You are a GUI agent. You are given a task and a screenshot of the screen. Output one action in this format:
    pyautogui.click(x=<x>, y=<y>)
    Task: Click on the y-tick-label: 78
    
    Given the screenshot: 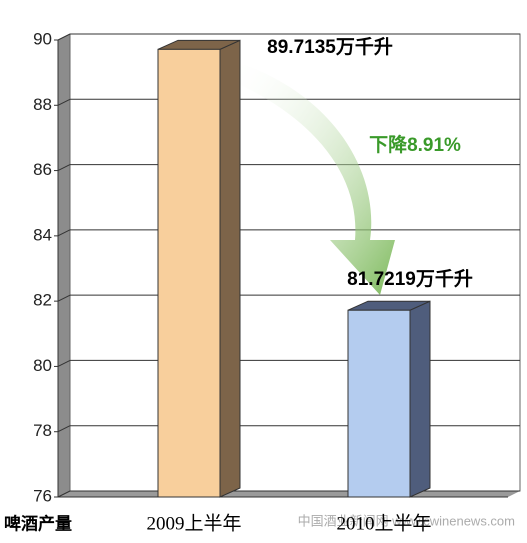 What is the action you would take?
    pyautogui.click(x=42, y=430)
    